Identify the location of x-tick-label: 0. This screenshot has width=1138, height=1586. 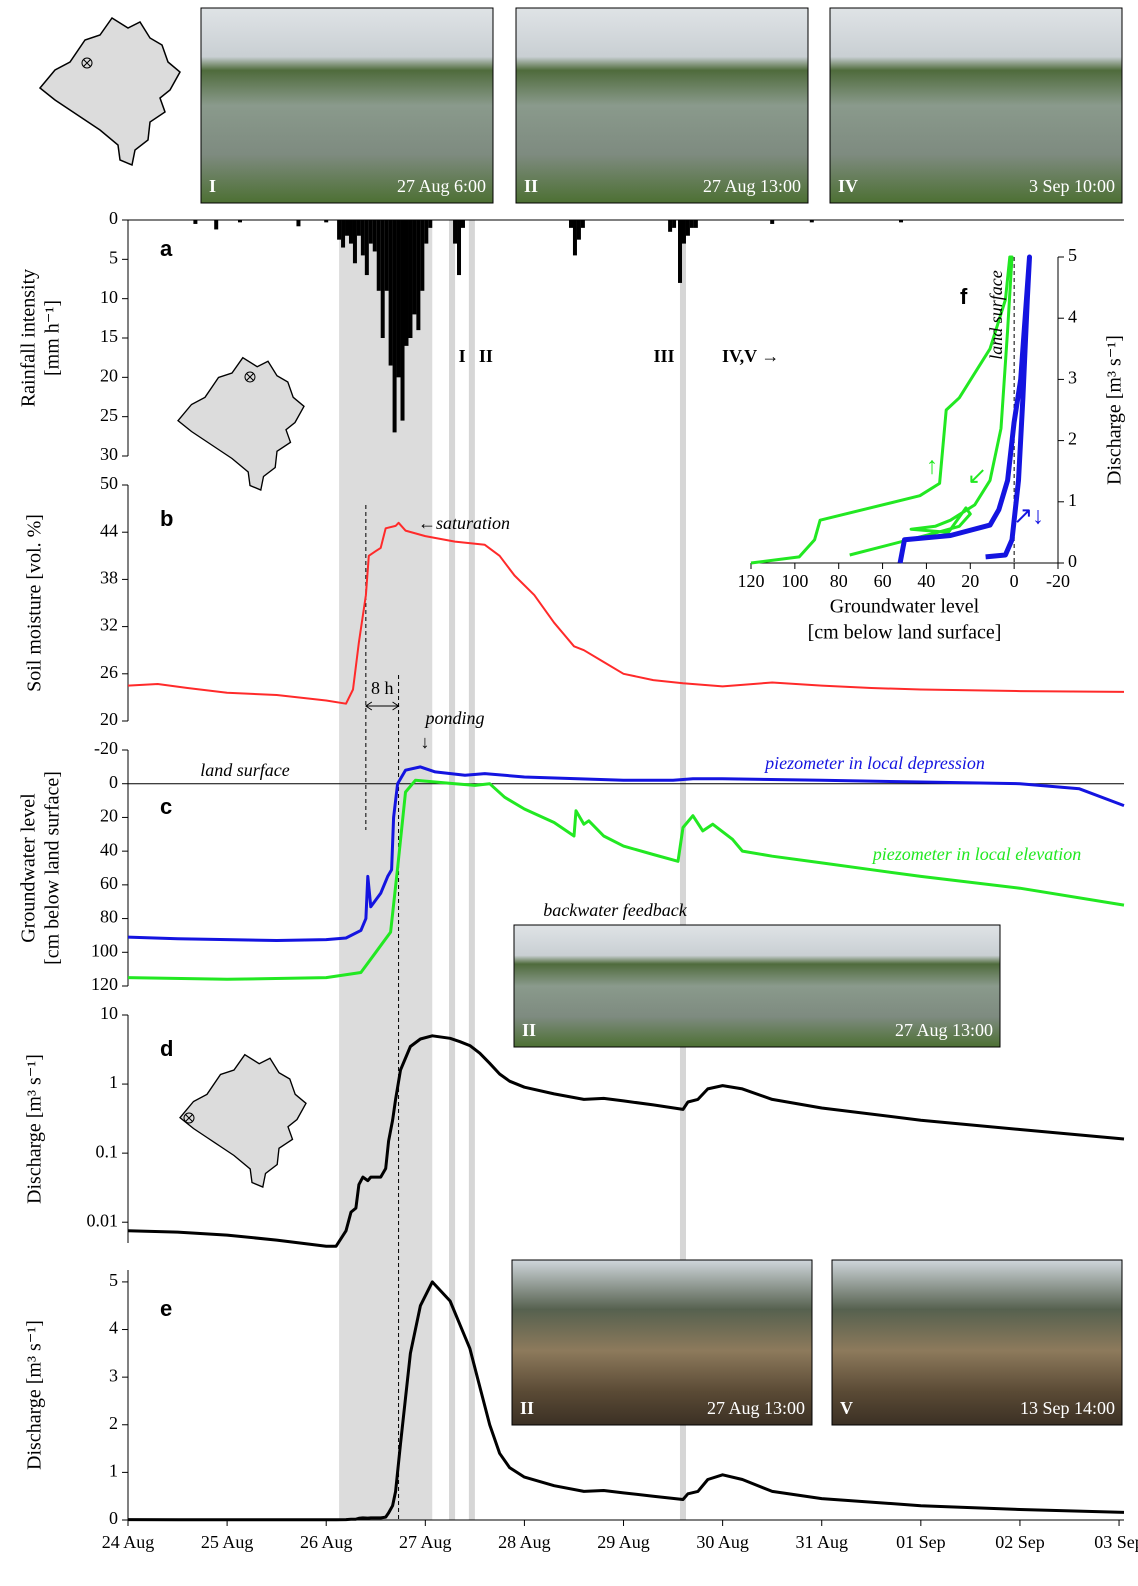
(1014, 581).